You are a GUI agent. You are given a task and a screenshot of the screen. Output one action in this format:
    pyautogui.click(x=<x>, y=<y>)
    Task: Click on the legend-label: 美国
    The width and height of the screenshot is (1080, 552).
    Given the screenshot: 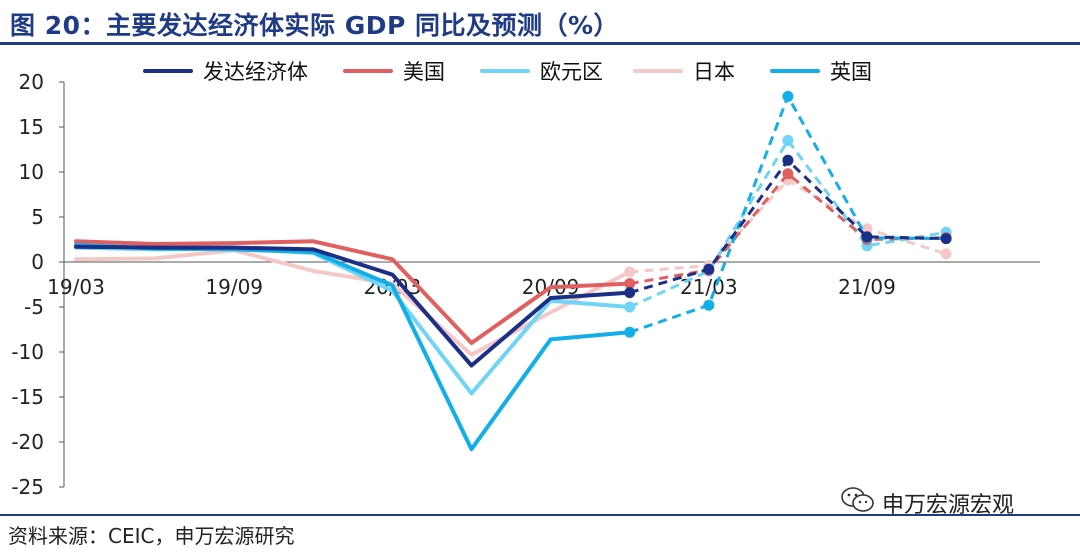 What is the action you would take?
    pyautogui.click(x=424, y=72)
    